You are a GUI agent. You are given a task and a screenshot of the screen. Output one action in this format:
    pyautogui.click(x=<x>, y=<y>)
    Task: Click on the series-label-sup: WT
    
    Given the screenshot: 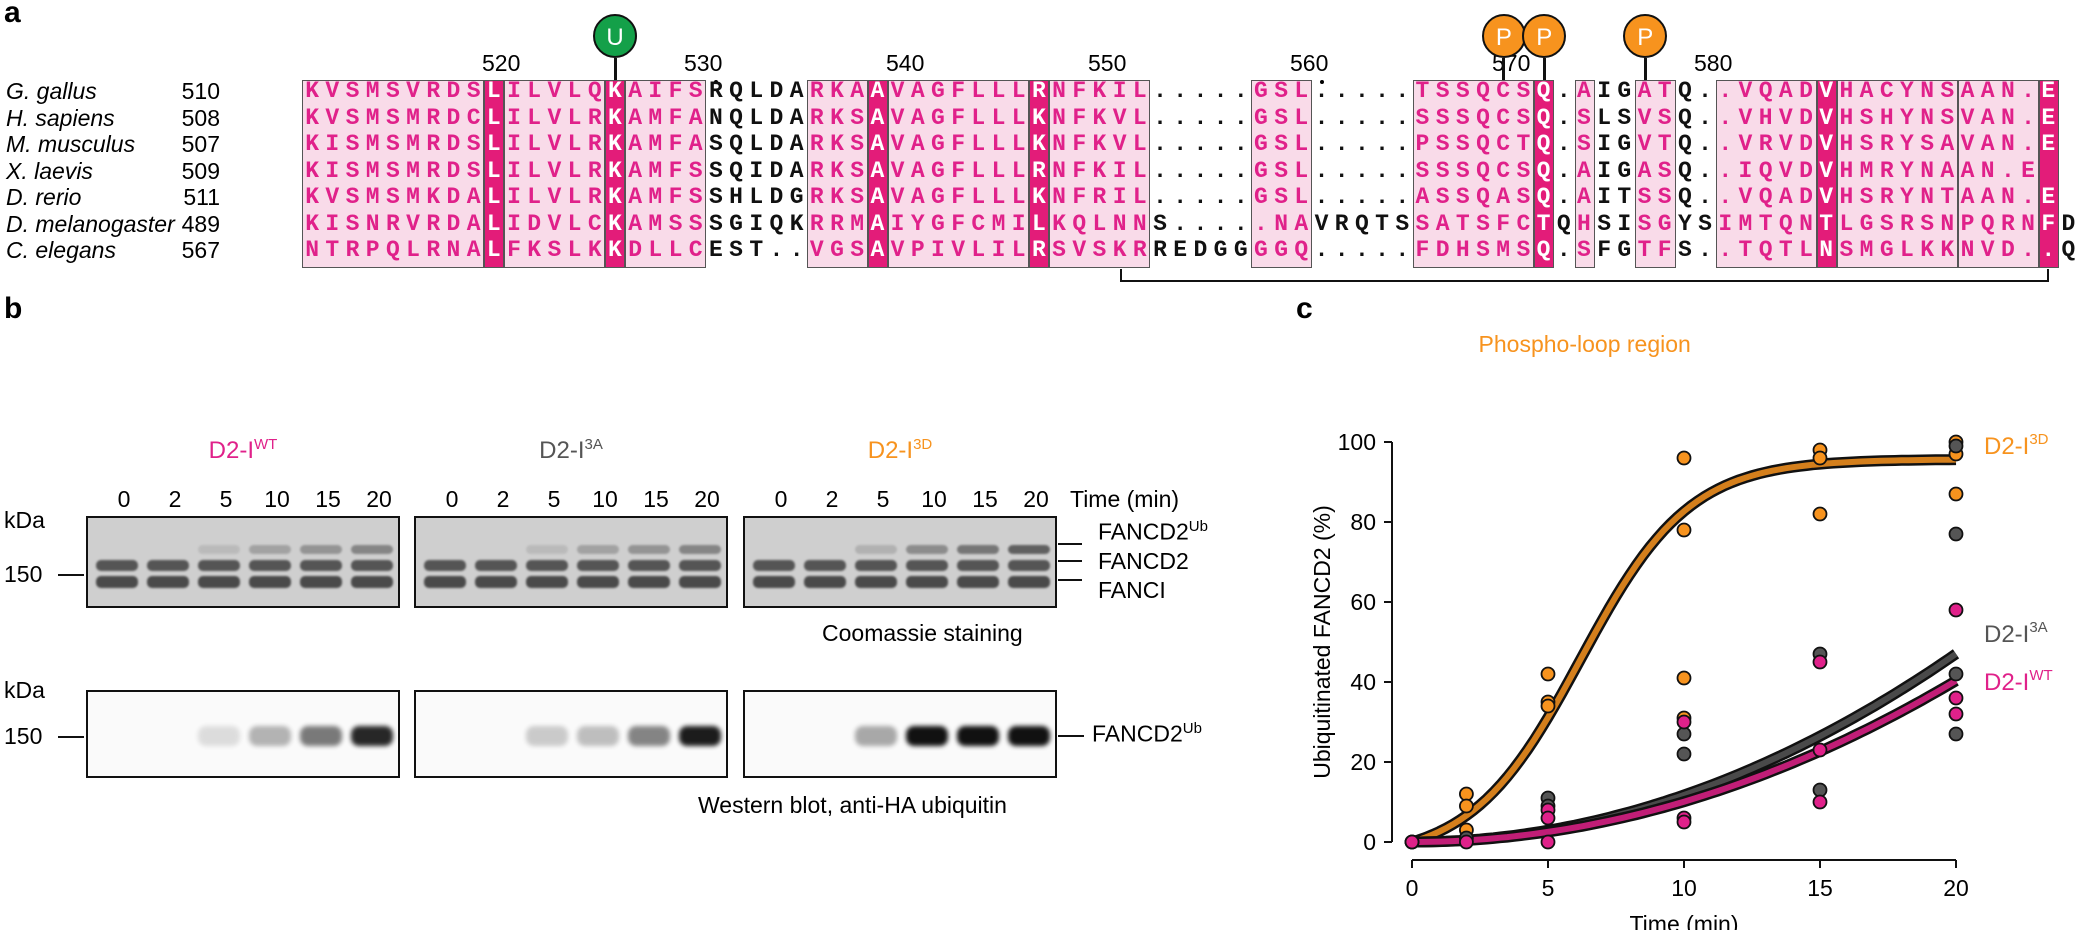 What is the action you would take?
    pyautogui.click(x=2040, y=675)
    